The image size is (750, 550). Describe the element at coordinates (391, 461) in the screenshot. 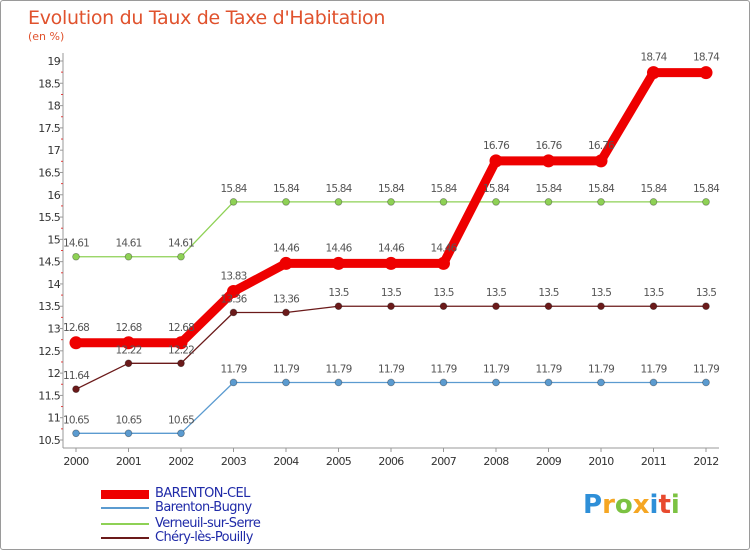

I see `x-tick-label: 2006` at that location.